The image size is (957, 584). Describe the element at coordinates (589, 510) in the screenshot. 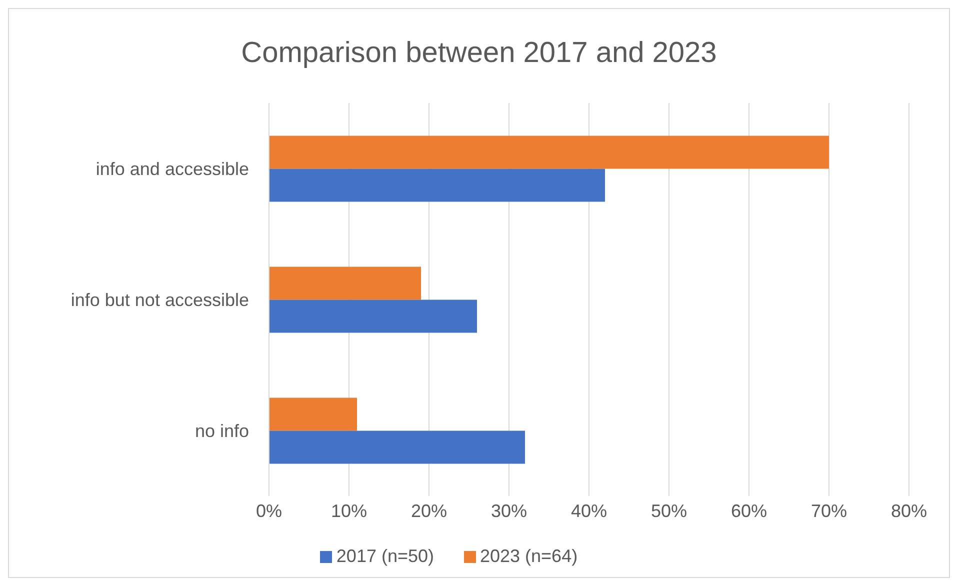

I see `x-tick-label: 40%` at that location.